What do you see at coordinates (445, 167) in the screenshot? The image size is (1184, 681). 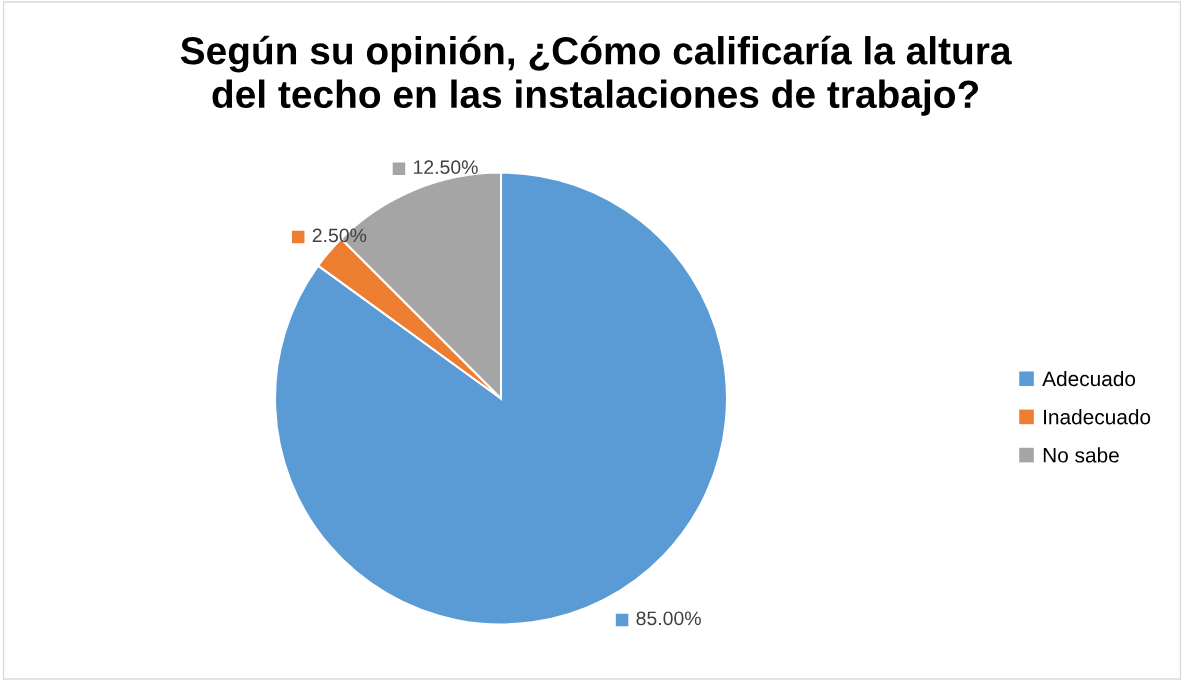 I see `data-label: 12.50%` at bounding box center [445, 167].